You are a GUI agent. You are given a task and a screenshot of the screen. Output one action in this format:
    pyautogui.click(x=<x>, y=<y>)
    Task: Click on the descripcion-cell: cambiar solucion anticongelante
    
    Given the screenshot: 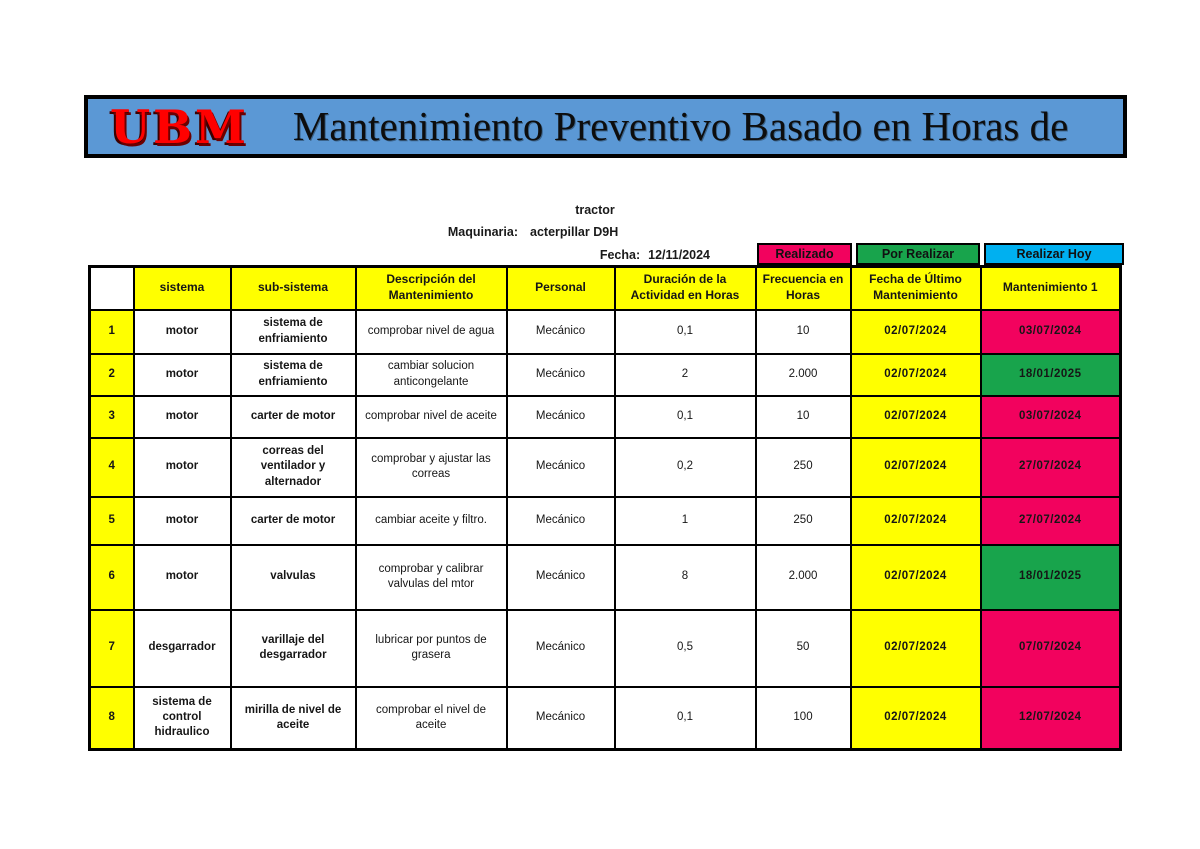 What is the action you would take?
    pyautogui.click(x=431, y=374)
    